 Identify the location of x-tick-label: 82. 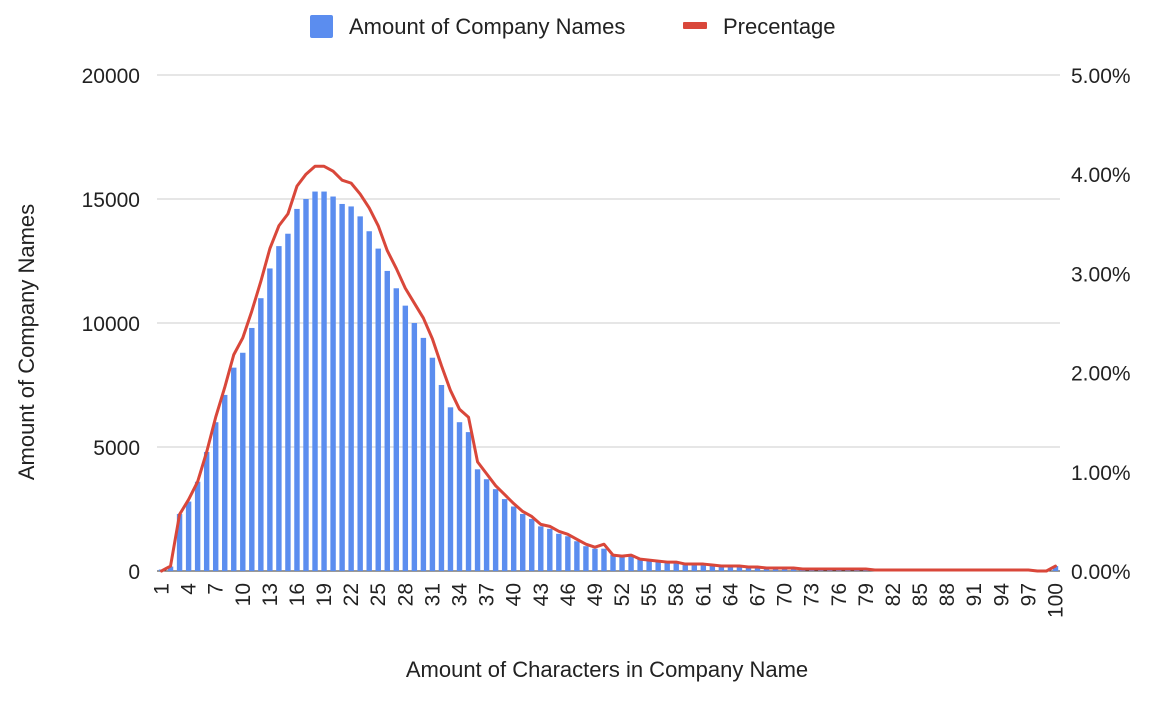
(893, 594).